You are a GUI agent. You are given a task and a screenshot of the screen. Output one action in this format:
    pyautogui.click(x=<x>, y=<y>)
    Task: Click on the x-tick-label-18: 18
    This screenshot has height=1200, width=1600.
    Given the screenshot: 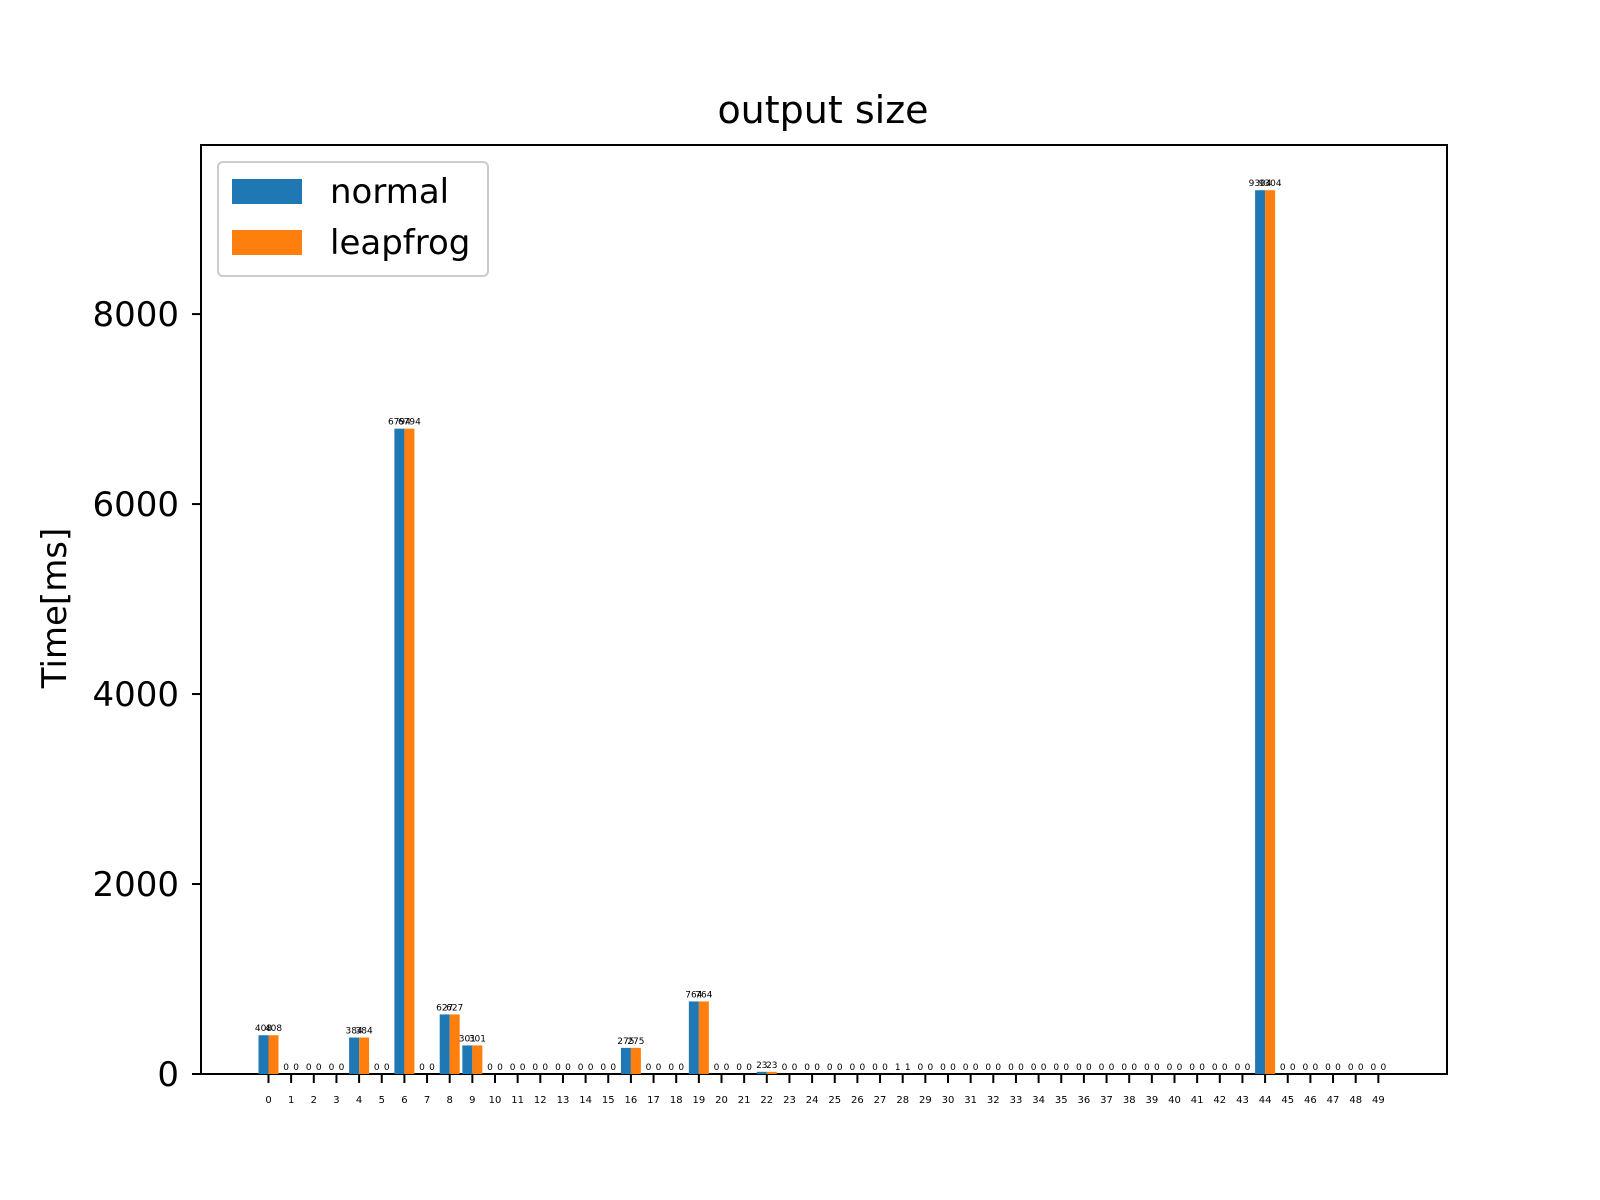 What is the action you would take?
    pyautogui.click(x=676, y=1100)
    